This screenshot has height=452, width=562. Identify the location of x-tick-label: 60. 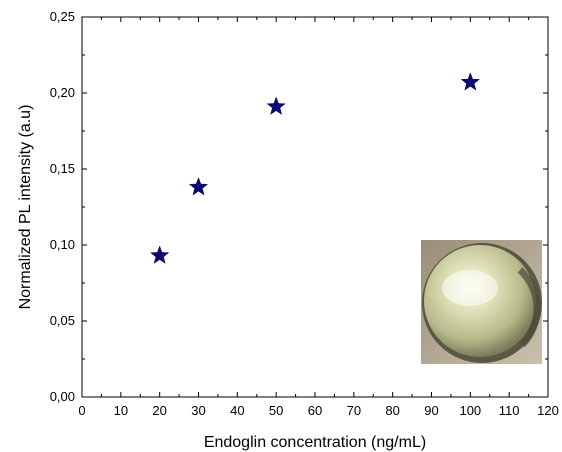
(315, 410).